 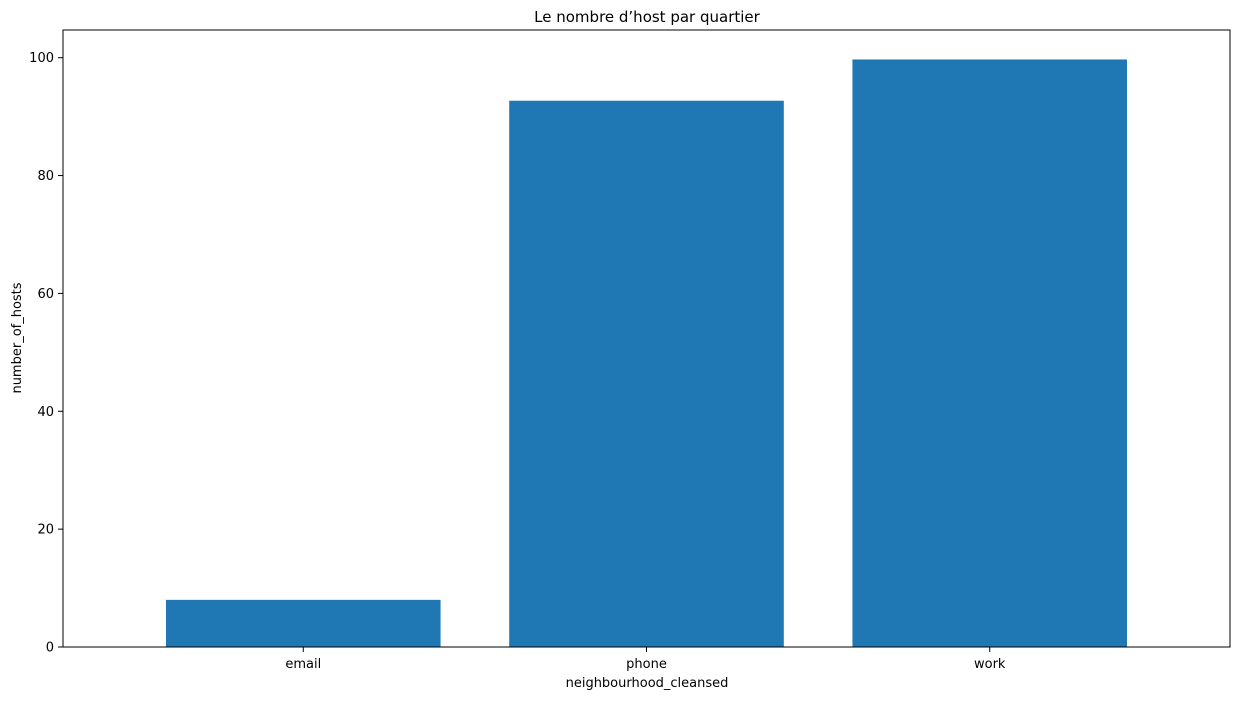 What do you see at coordinates (45, 176) in the screenshot?
I see `y-tick-label: 80` at bounding box center [45, 176].